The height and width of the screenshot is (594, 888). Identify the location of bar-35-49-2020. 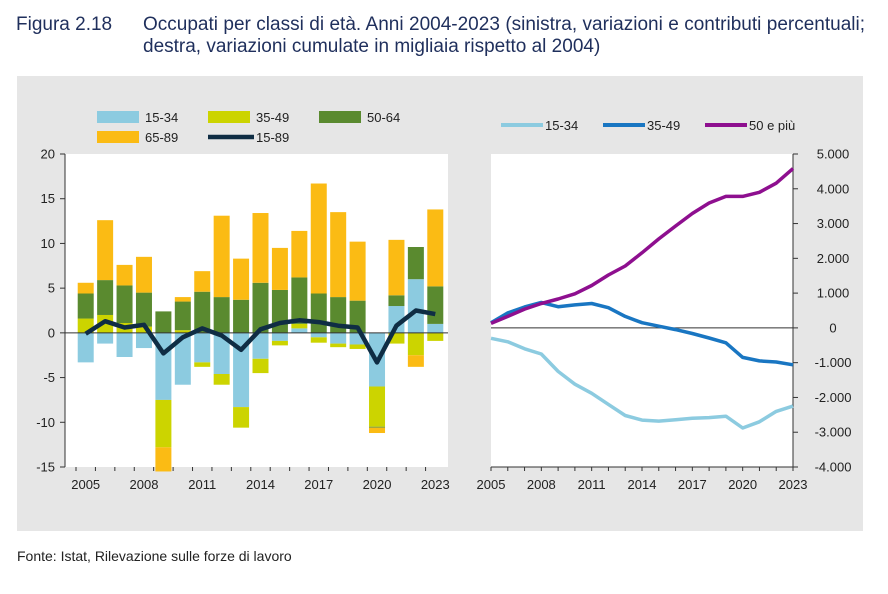
(377, 406).